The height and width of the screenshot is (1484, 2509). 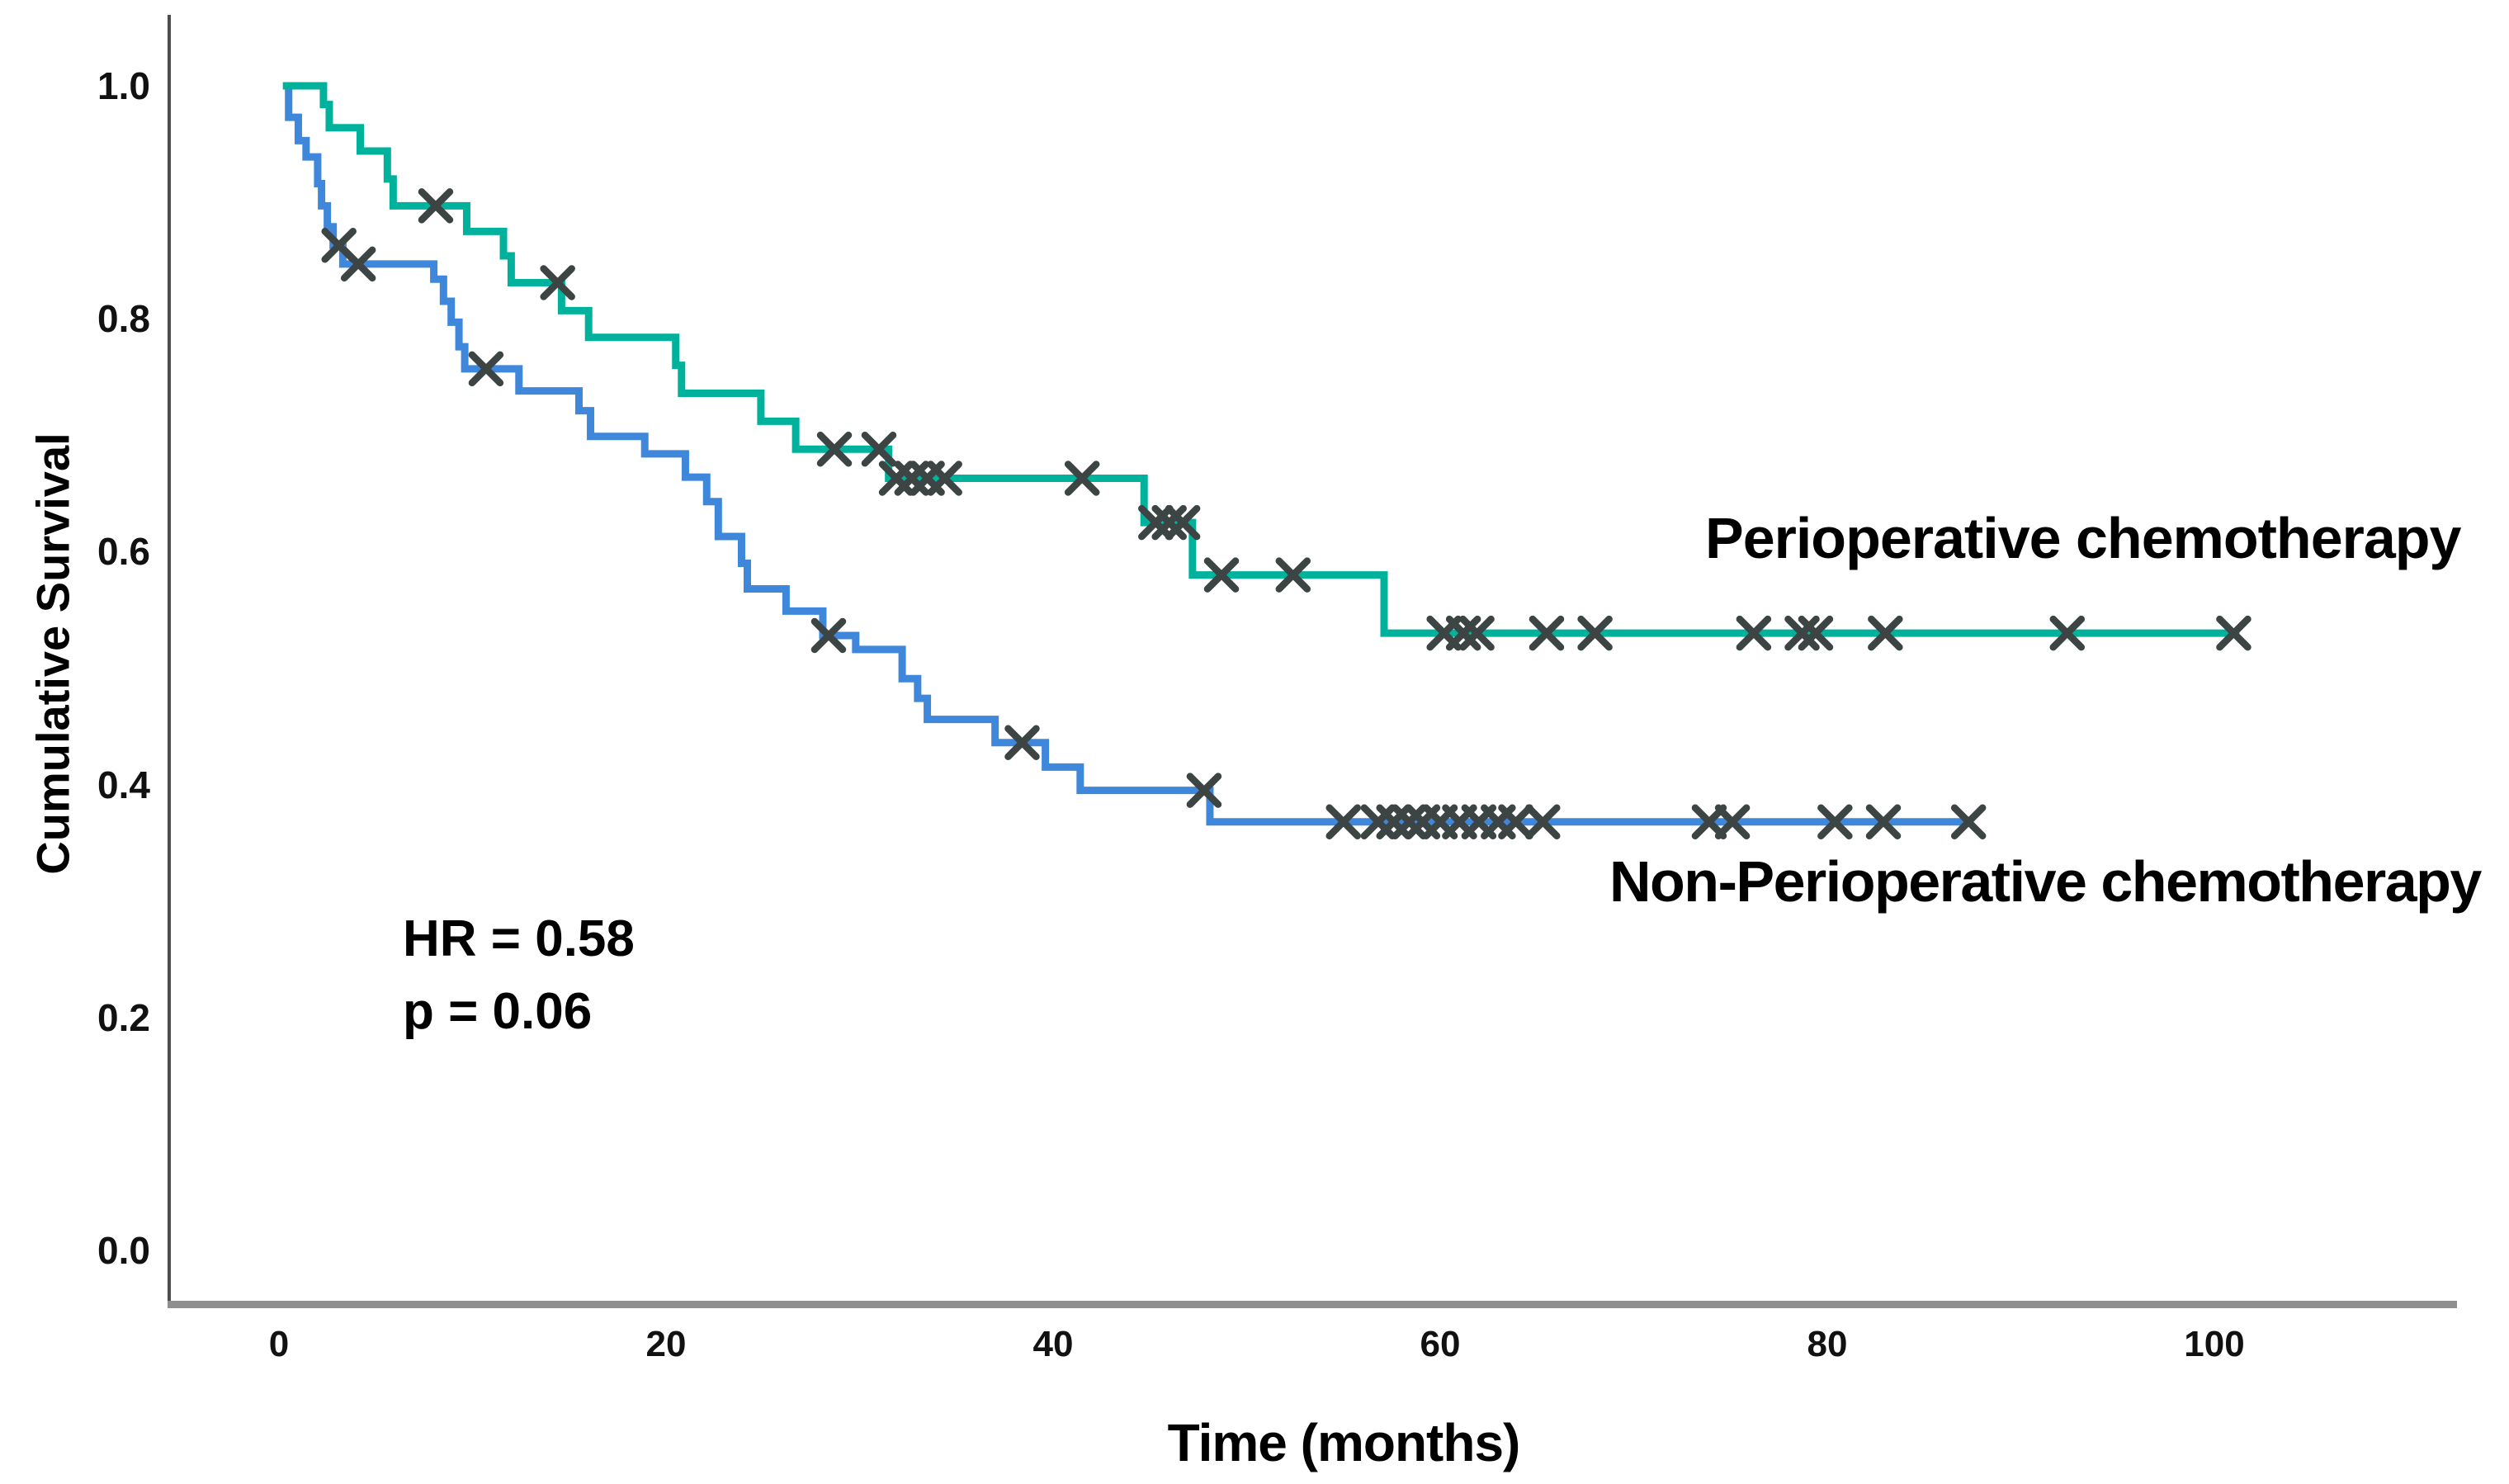 I want to click on series-label-non-perioperative: Non-Perioperative chemotherapy, so click(x=2046, y=881).